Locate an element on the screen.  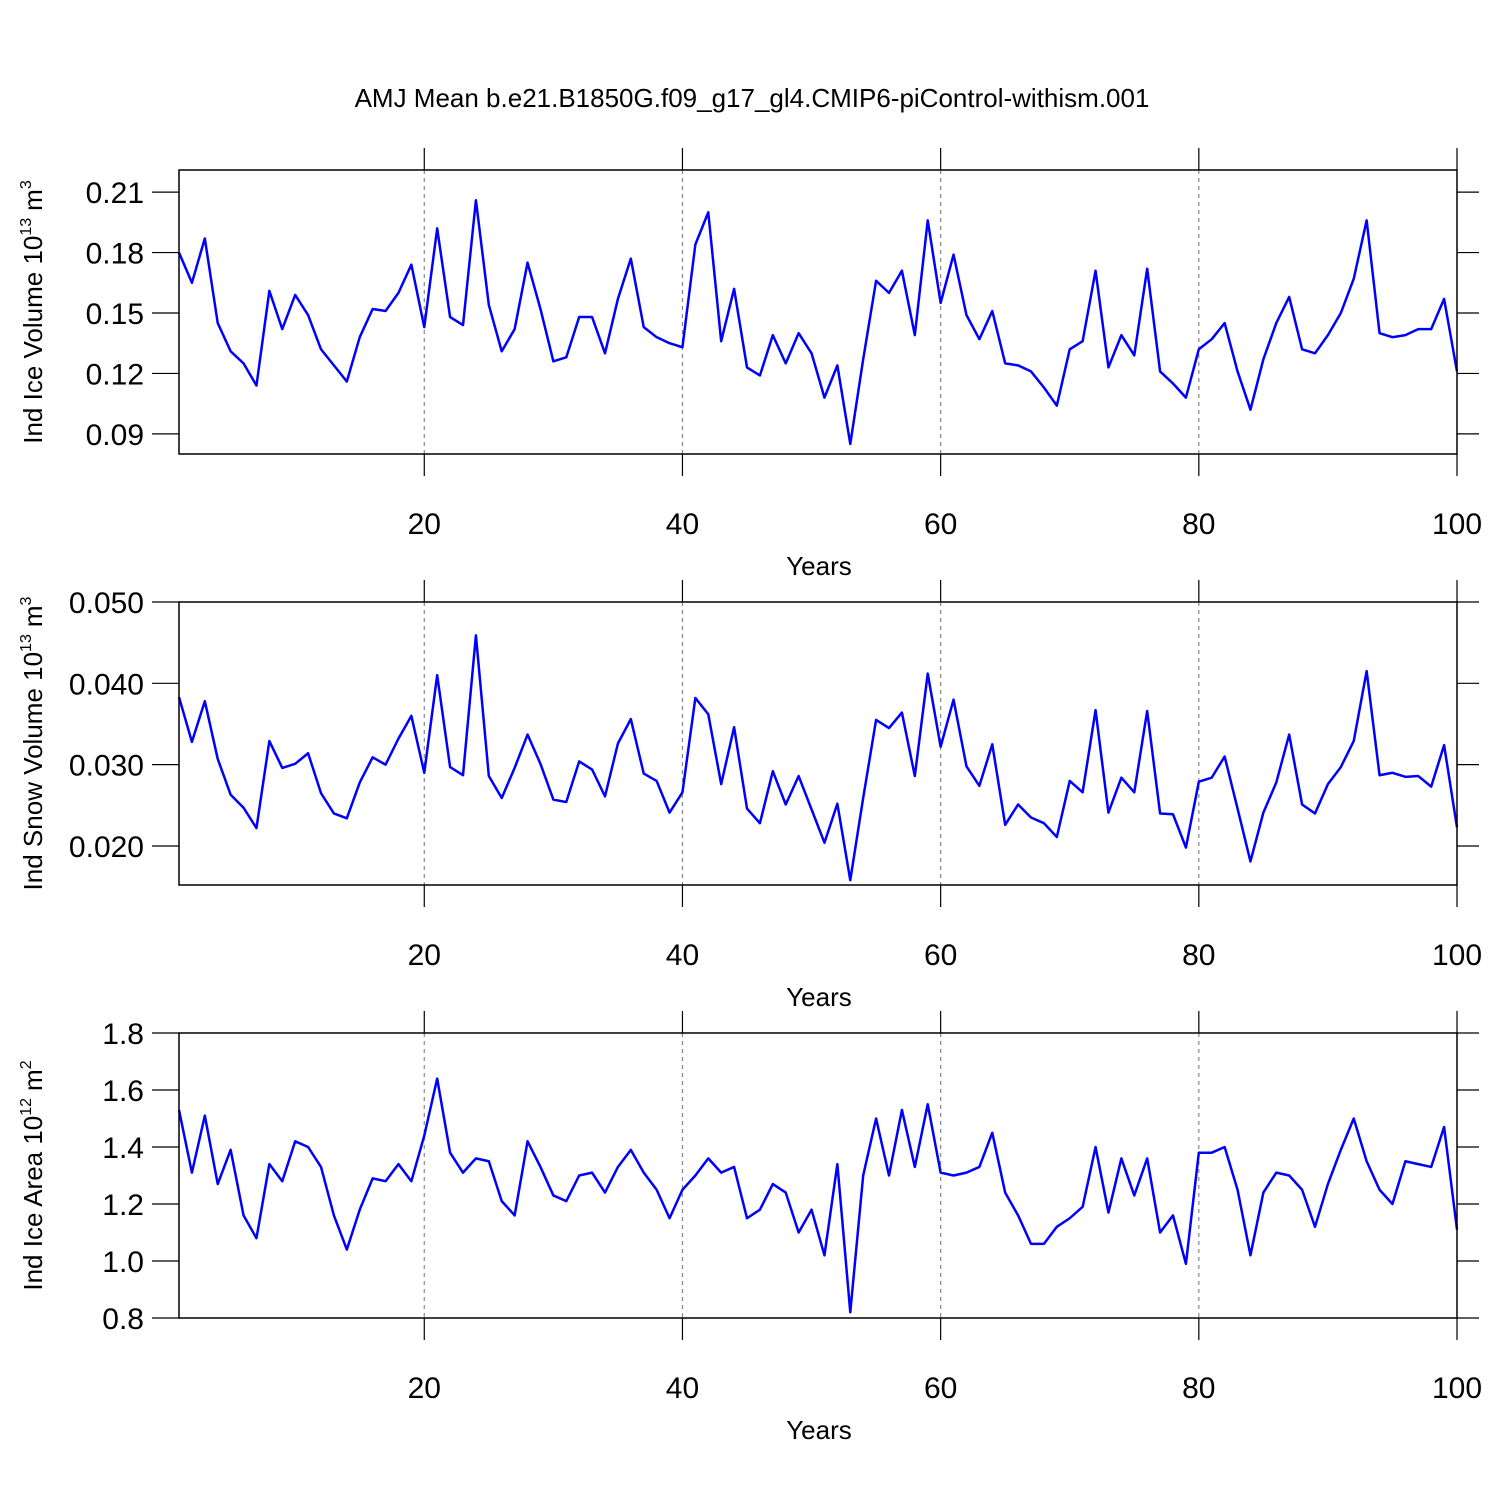
y-tick-label: 0.15 is located at coordinates (115, 314).